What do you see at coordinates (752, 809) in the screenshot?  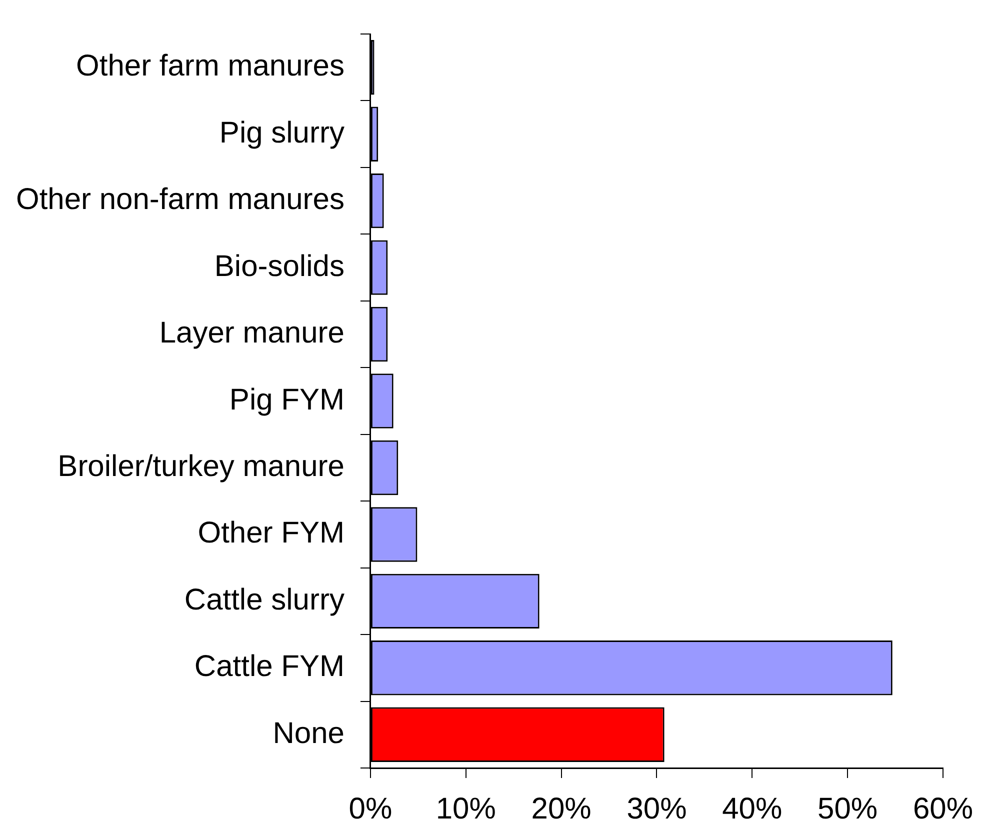 I see `x-tick-label: 40%` at bounding box center [752, 809].